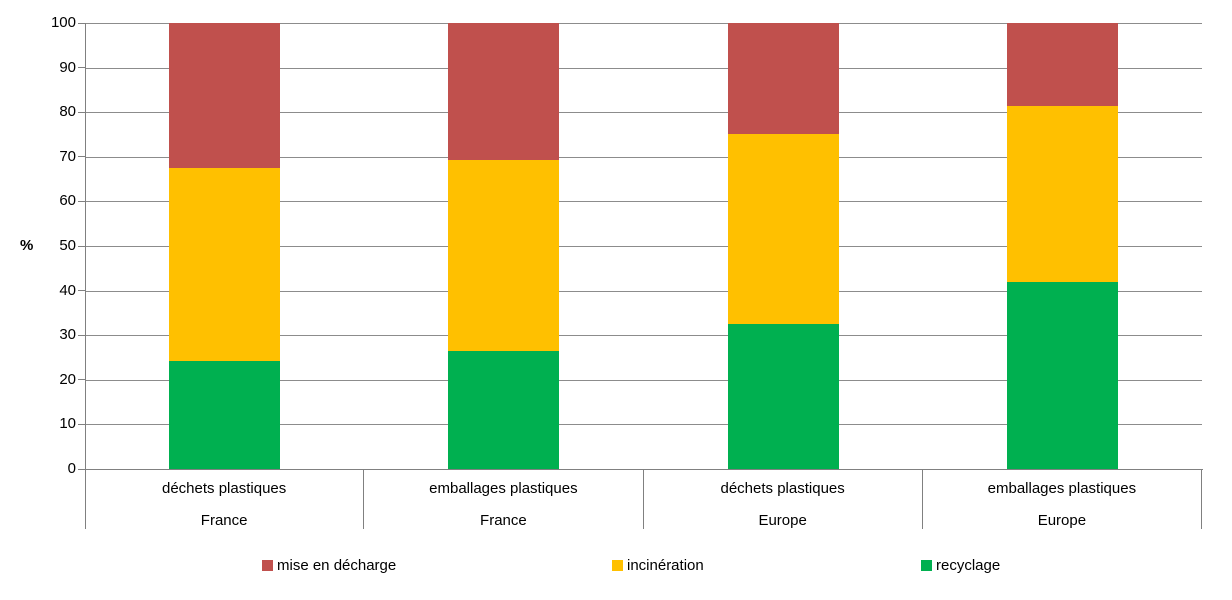  Describe the element at coordinates (225, 499) in the screenshot. I see `category-cell-1: déchets plastiques France` at that location.